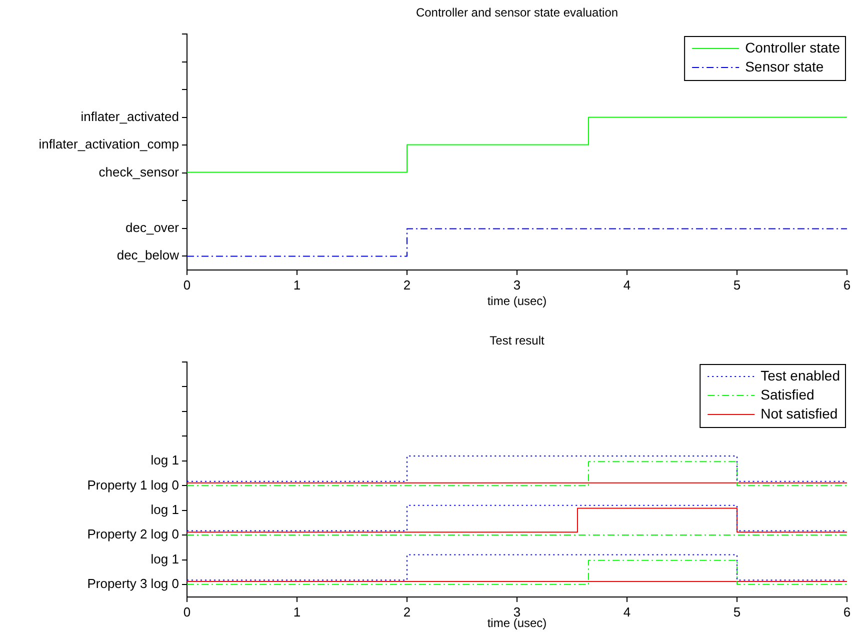  I want to click on x-axis-title: time (usec), so click(517, 301).